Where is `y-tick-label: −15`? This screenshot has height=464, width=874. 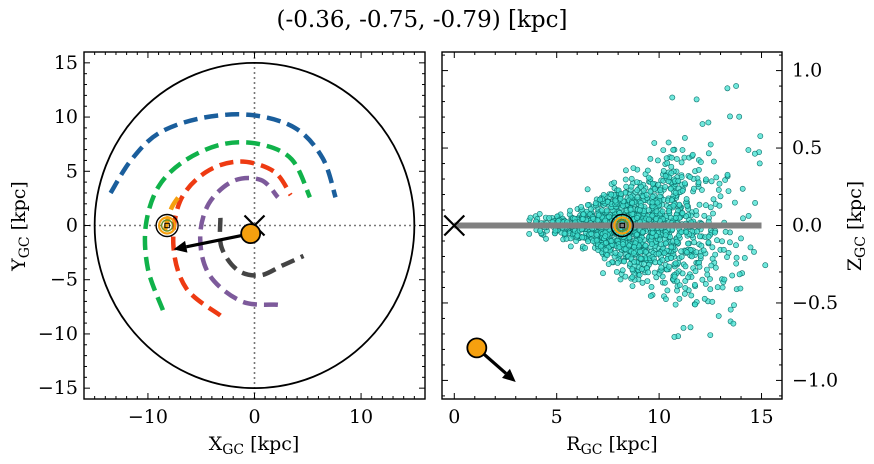 y-tick-label: −15 is located at coordinates (58, 388).